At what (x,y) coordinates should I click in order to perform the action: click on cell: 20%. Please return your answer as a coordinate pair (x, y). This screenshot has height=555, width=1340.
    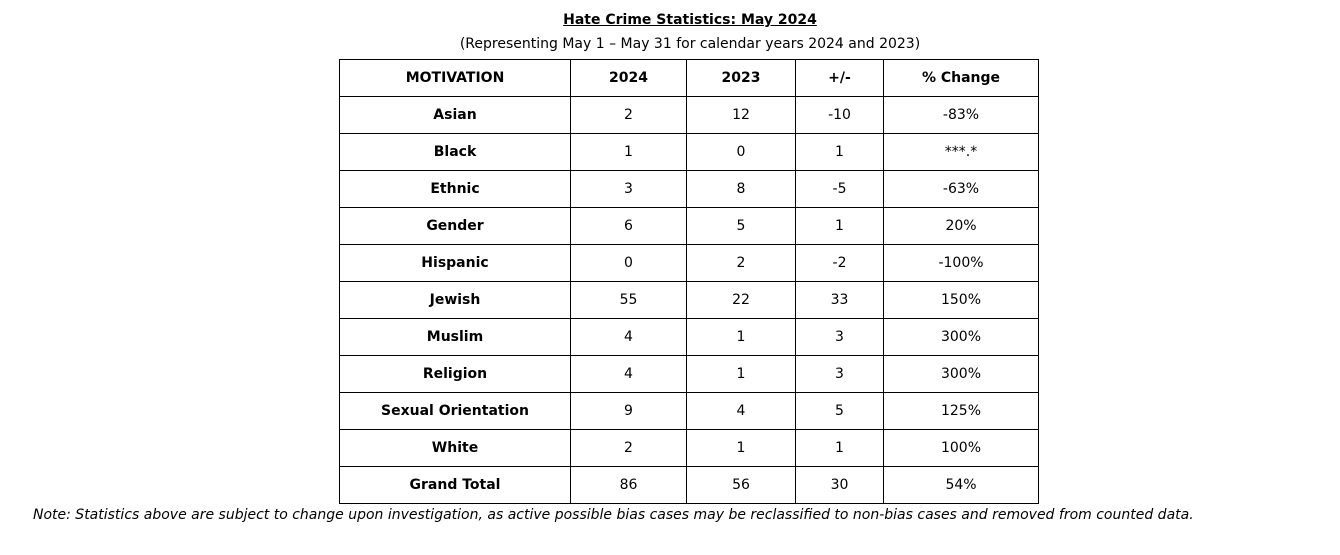
    Looking at the image, I should click on (961, 226).